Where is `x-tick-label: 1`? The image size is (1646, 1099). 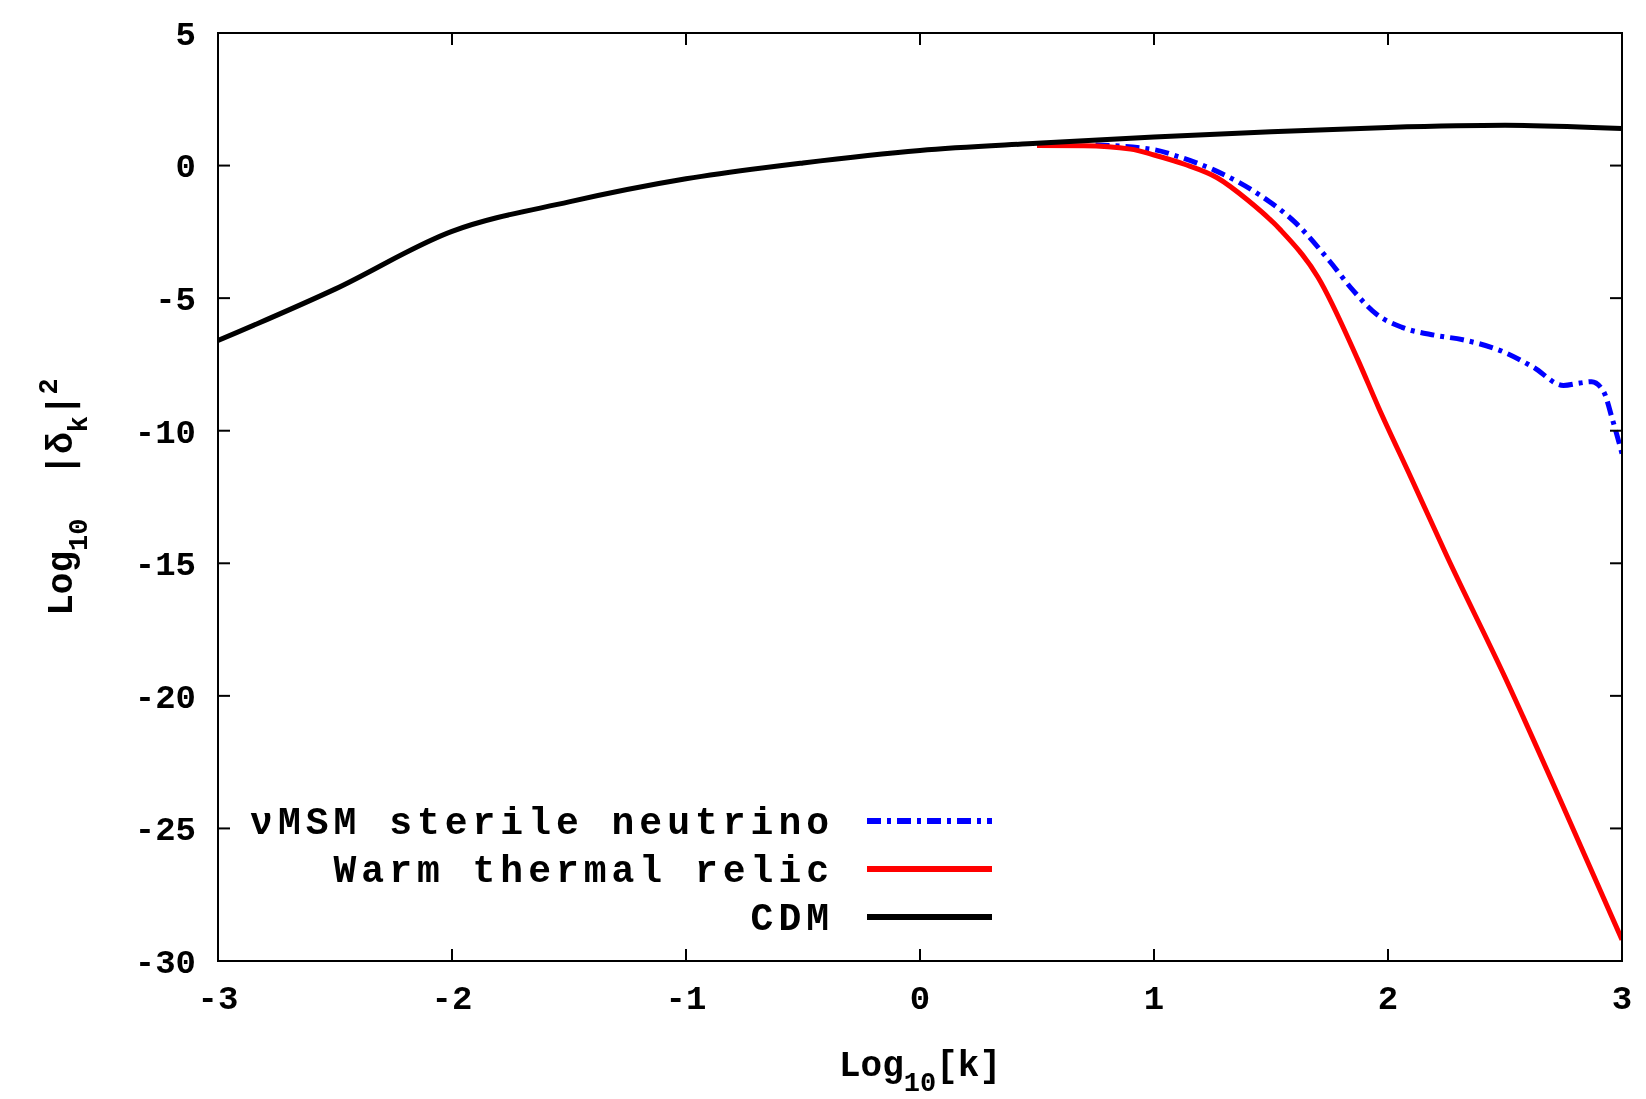 x-tick-label: 1 is located at coordinates (1154, 1000).